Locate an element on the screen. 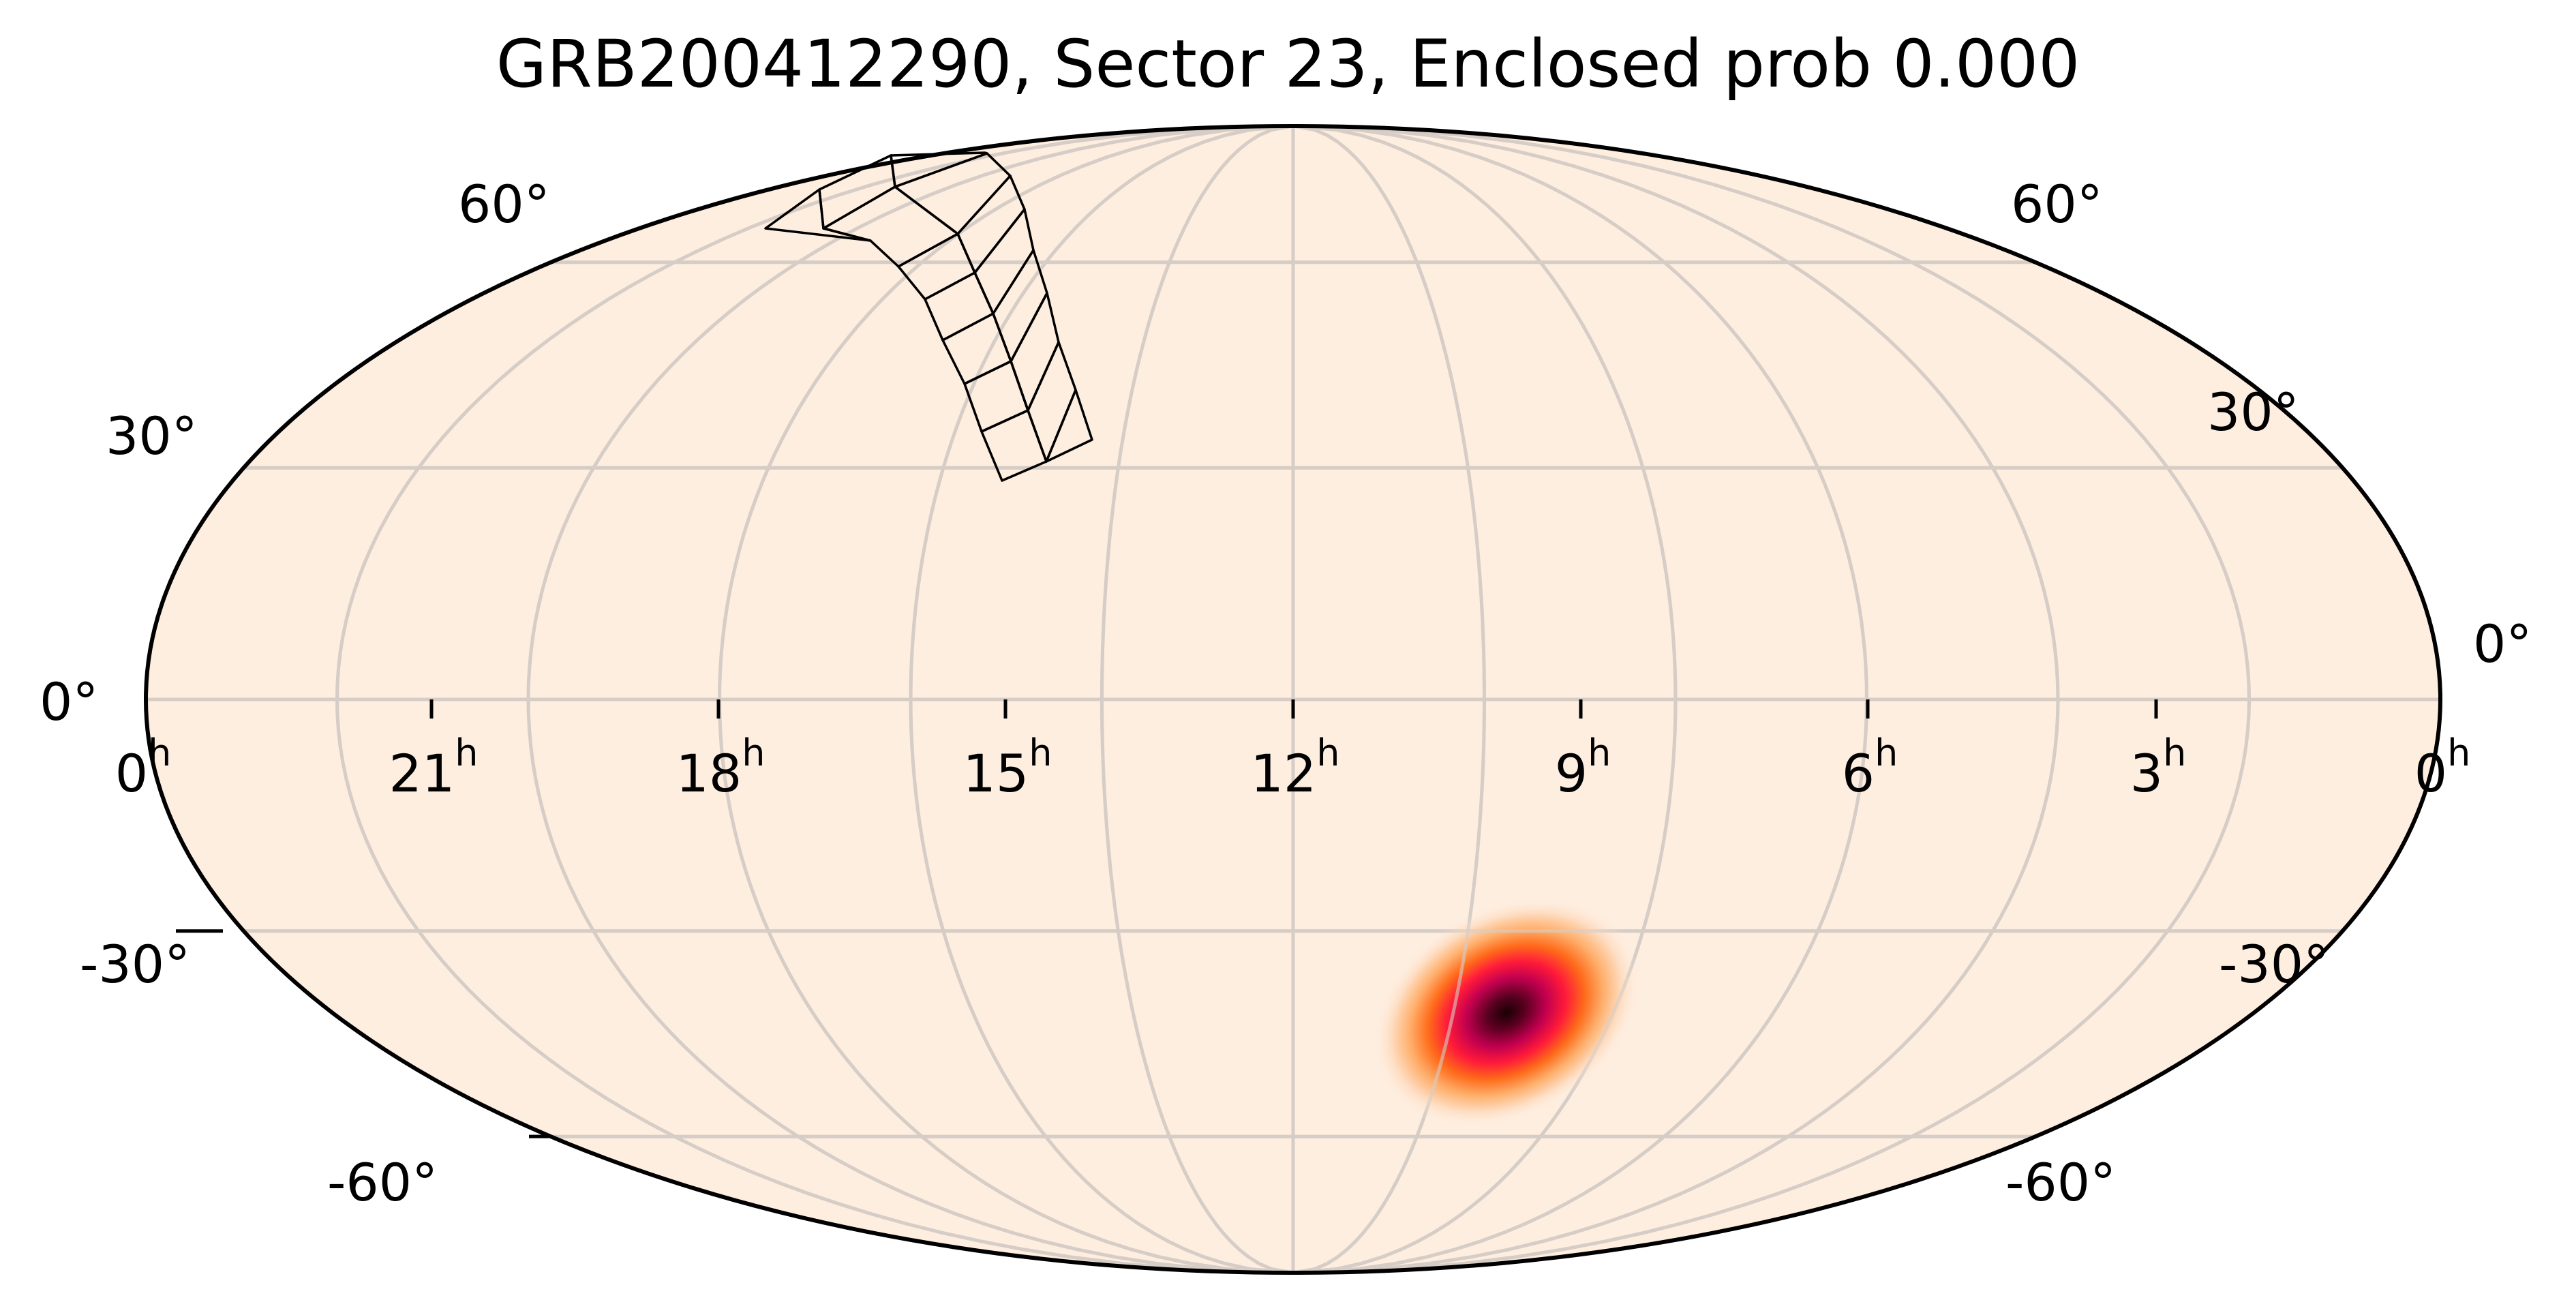 This screenshot has height=1315, width=2576. dec-tick-label-right: 30° is located at coordinates (2253, 412).